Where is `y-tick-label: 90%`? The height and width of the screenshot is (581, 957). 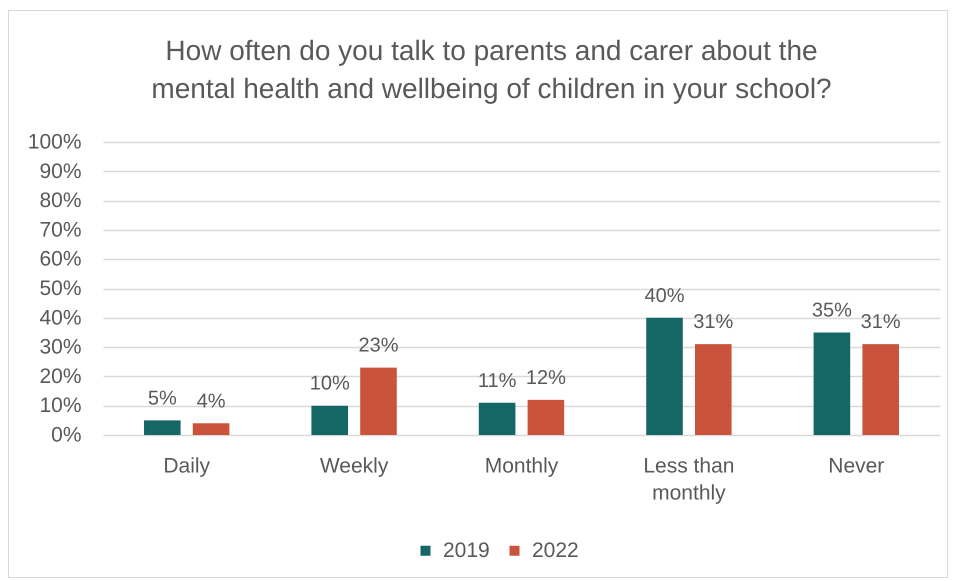
y-tick-label: 90% is located at coordinates (60, 171).